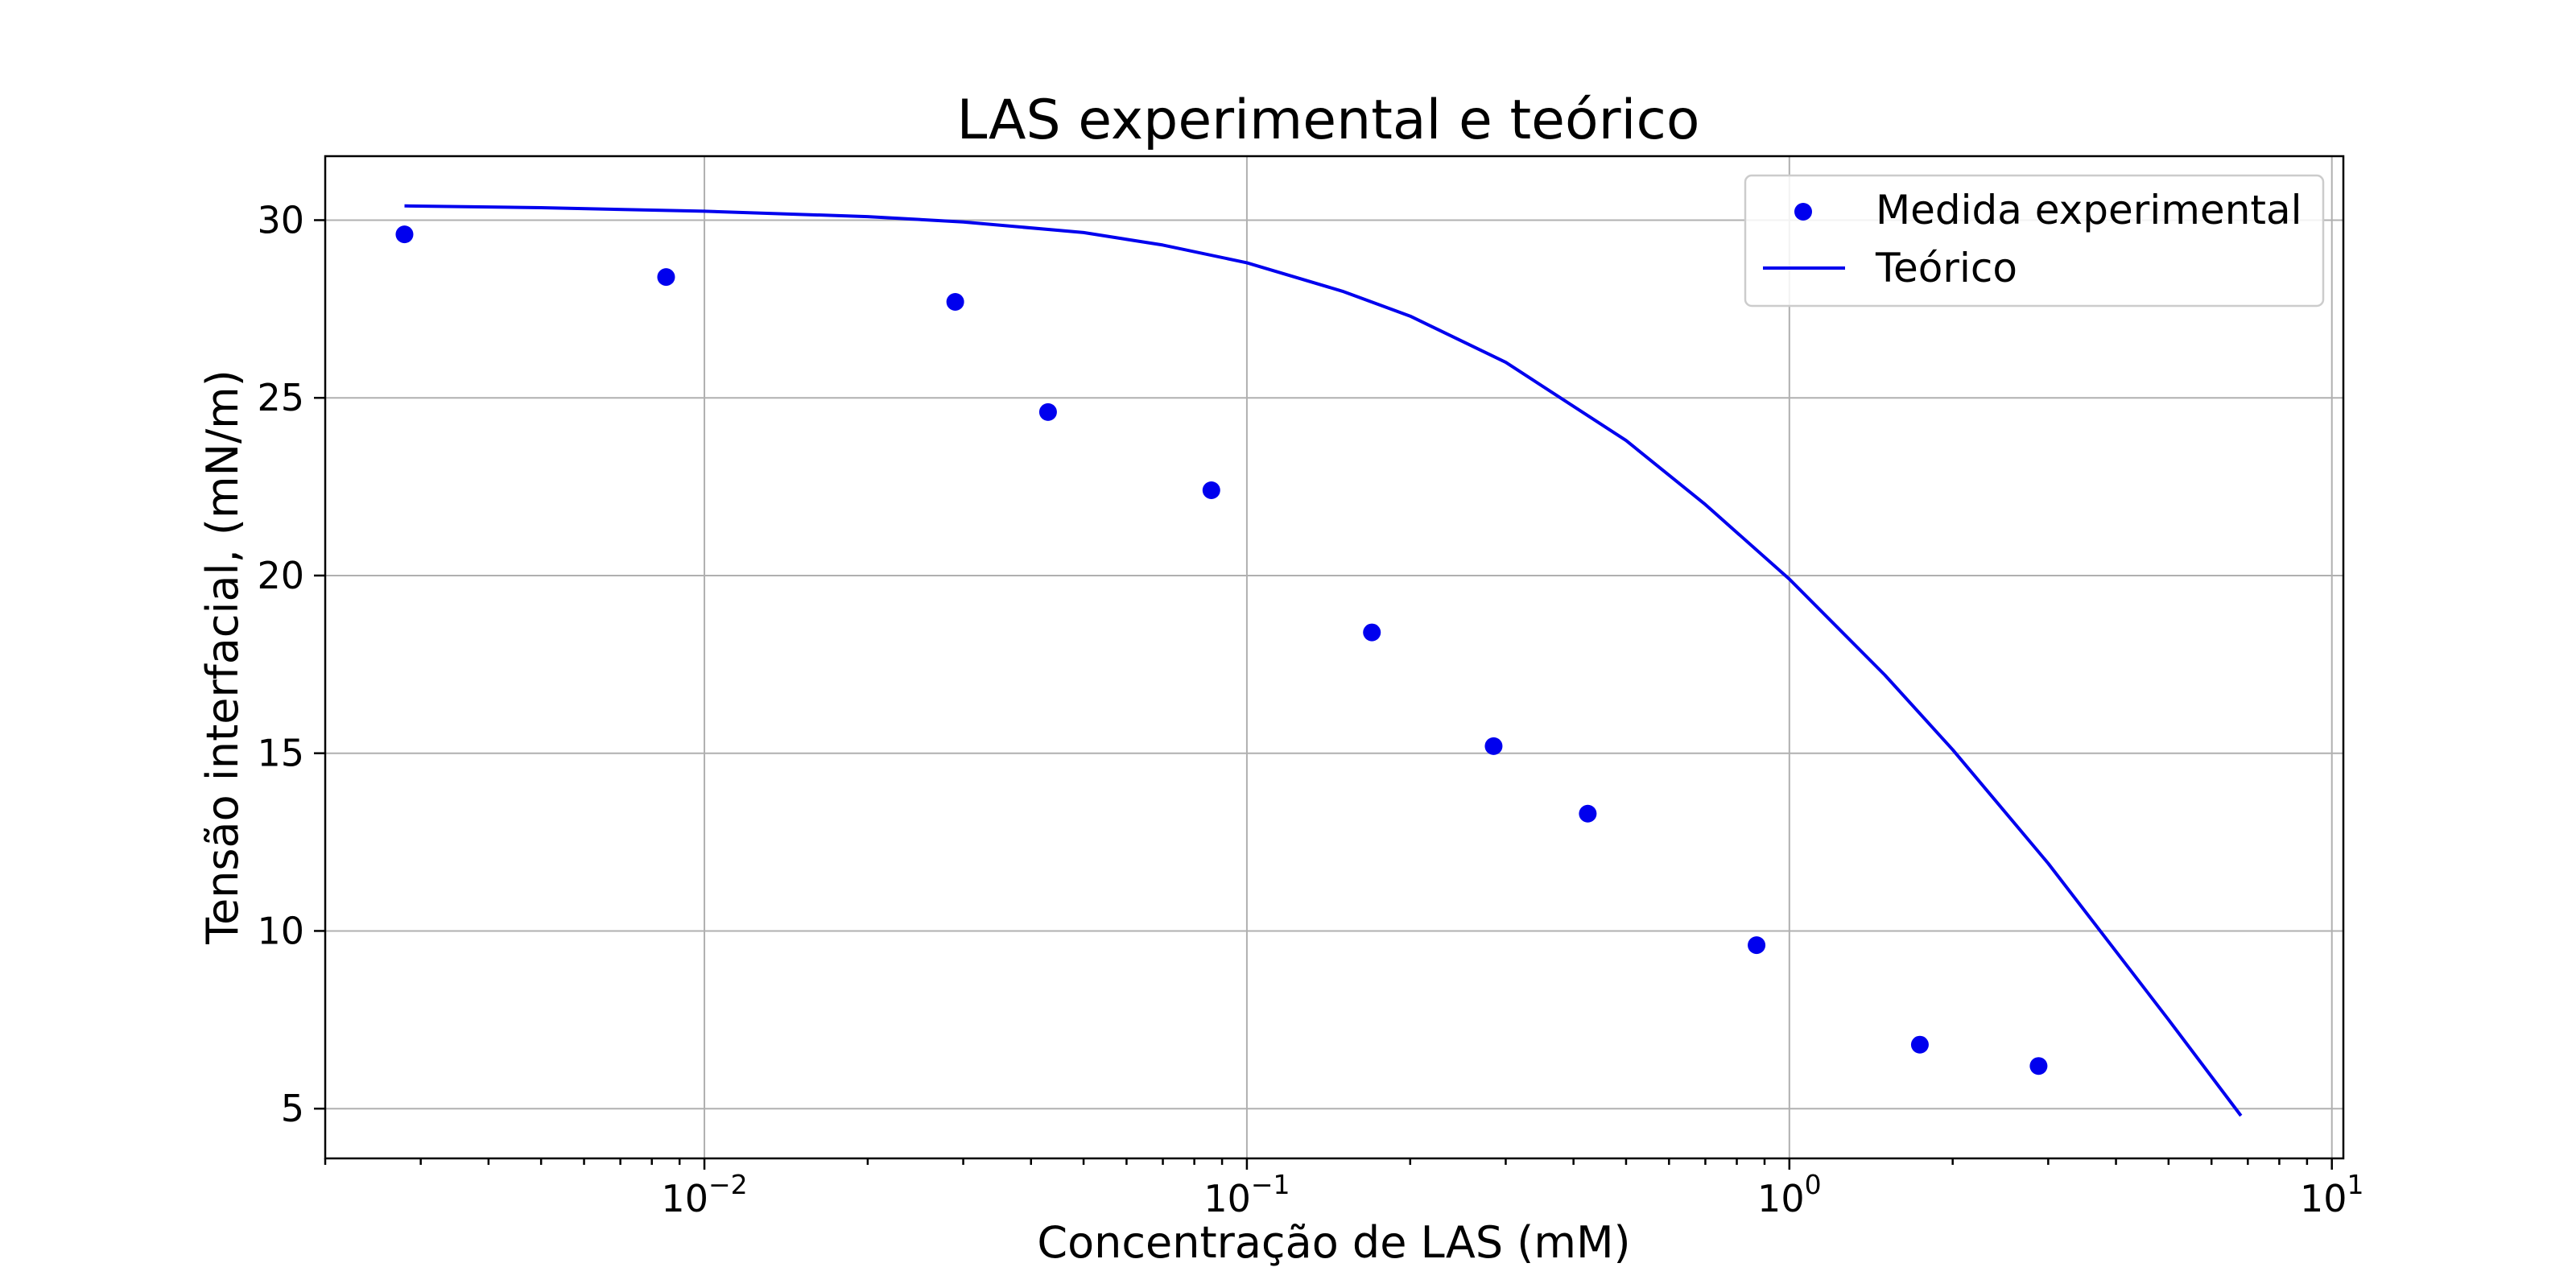 The width and height of the screenshot is (2576, 1288). Describe the element at coordinates (291, 664) in the screenshot. I see `y-axis-ticks: 5 10 15 20 25 30` at that location.